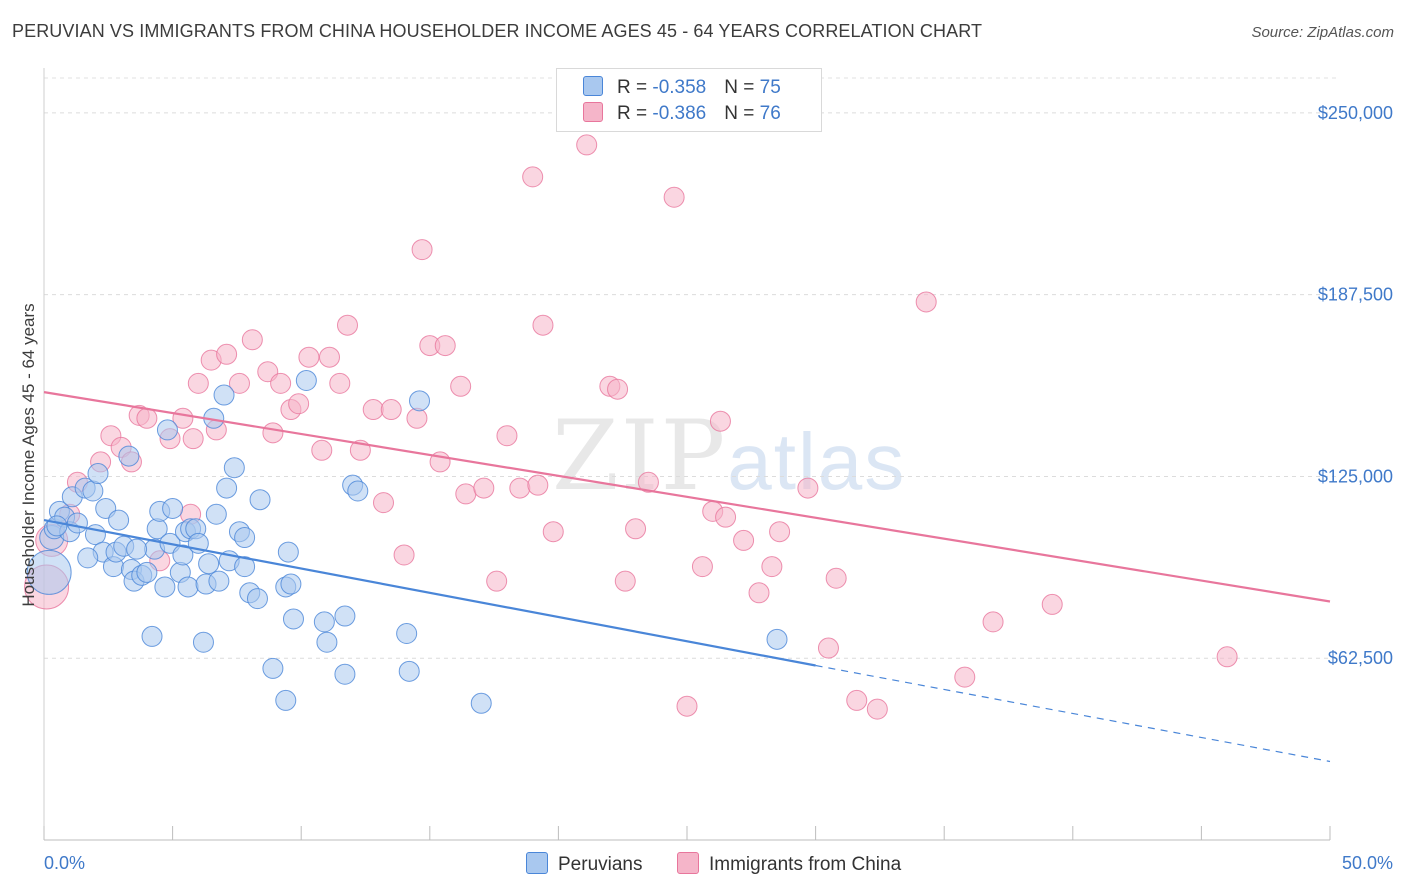  I want to click on source-label: Source: ZipAtlas.com, so click(1322, 32).